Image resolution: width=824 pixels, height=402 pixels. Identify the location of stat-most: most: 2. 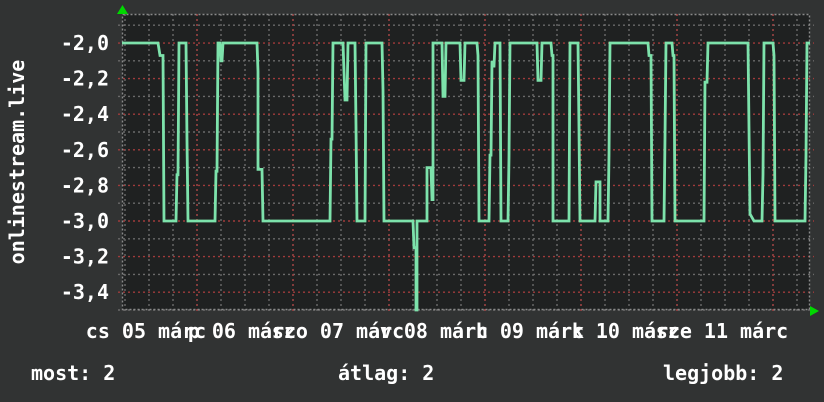
(73, 373).